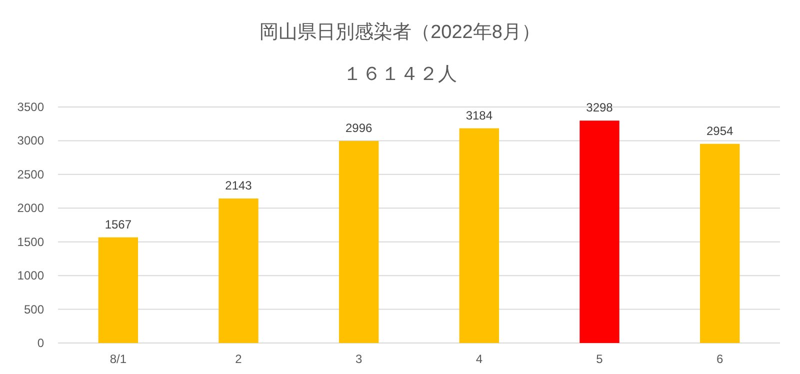 The width and height of the screenshot is (800, 374). Describe the element at coordinates (600, 107) in the screenshot. I see `data-label: 3298` at that location.